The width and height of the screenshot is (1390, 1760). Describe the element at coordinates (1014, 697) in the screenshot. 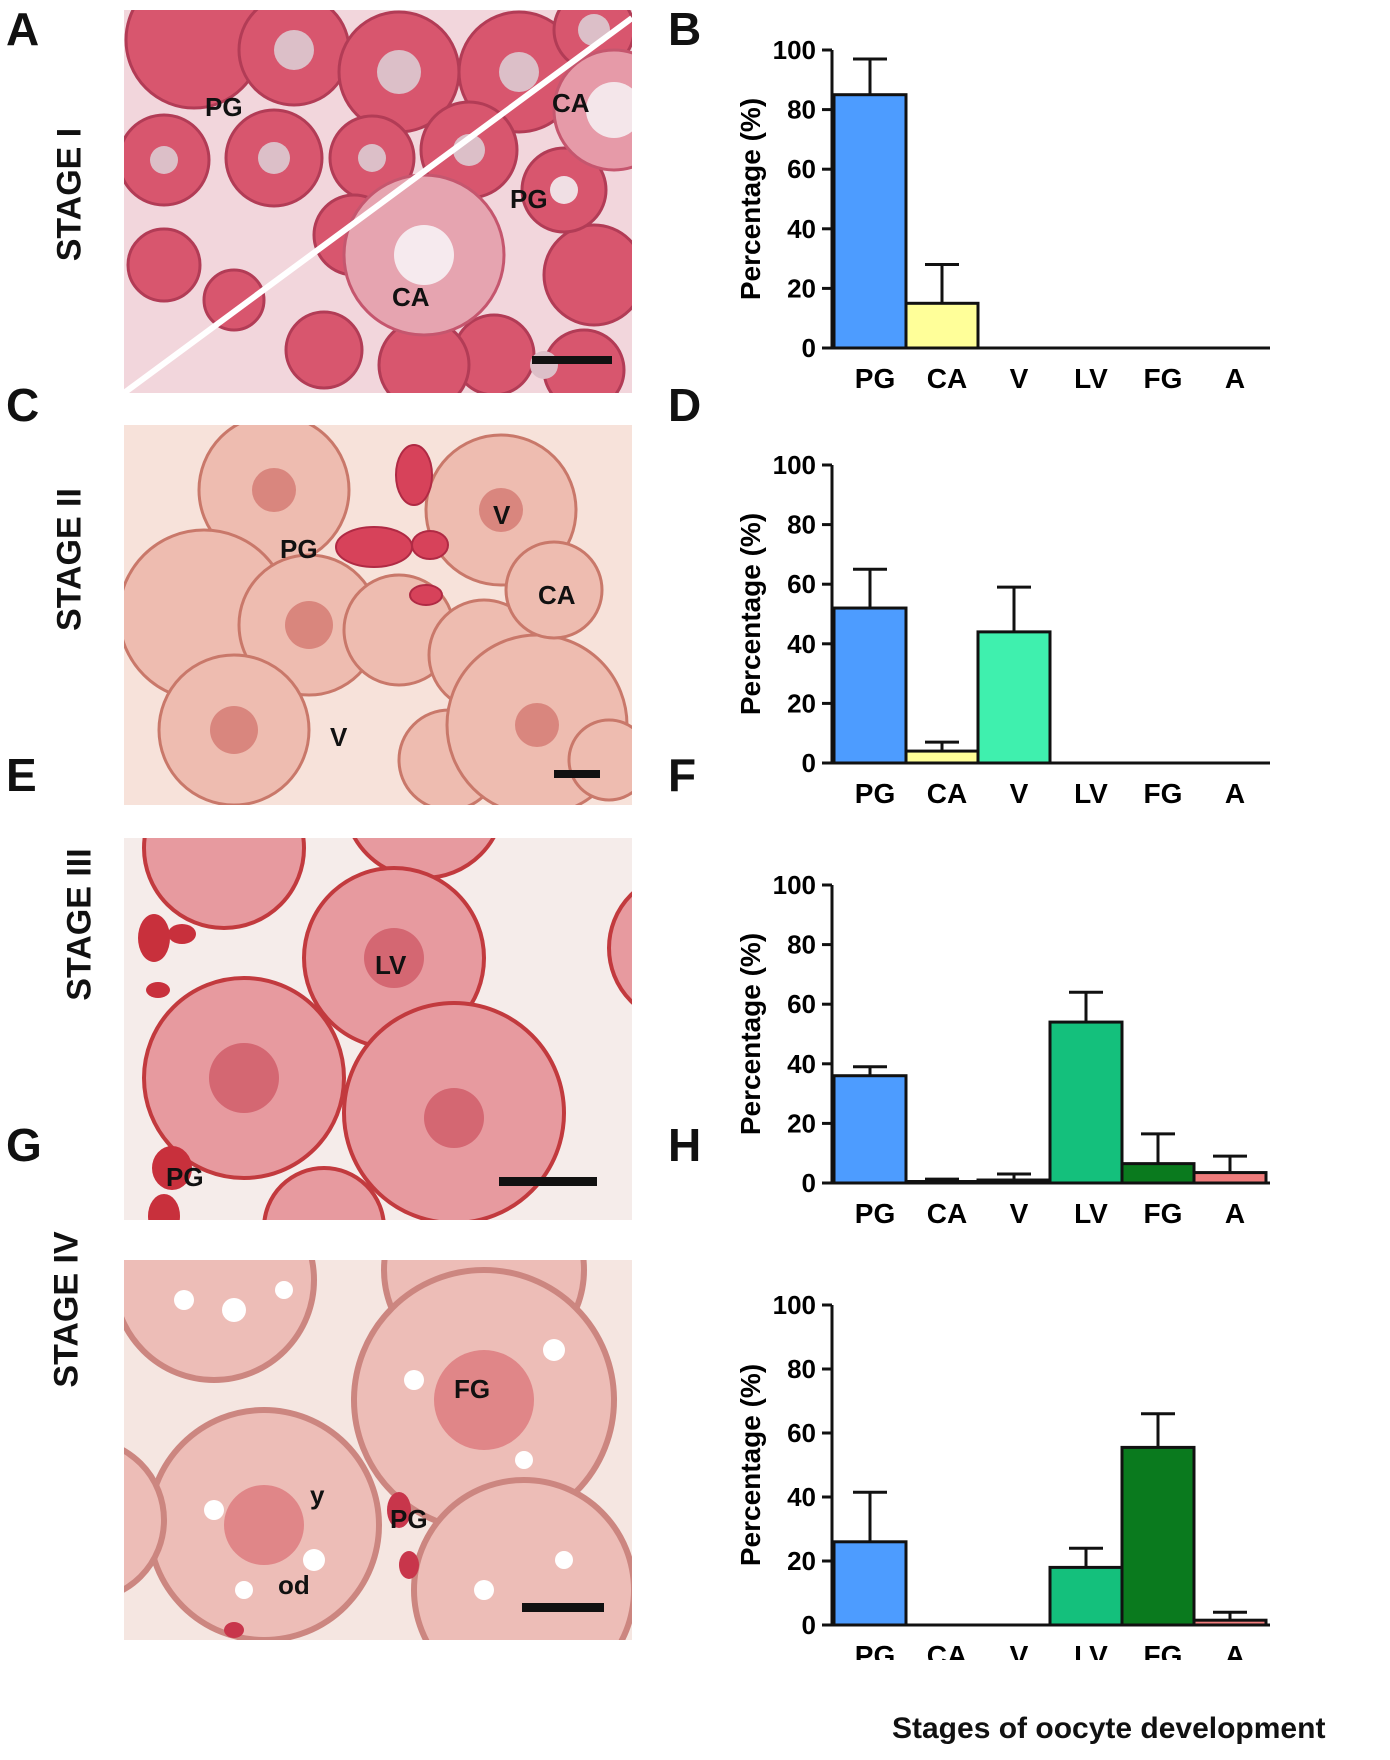

I see `bar-v` at that location.